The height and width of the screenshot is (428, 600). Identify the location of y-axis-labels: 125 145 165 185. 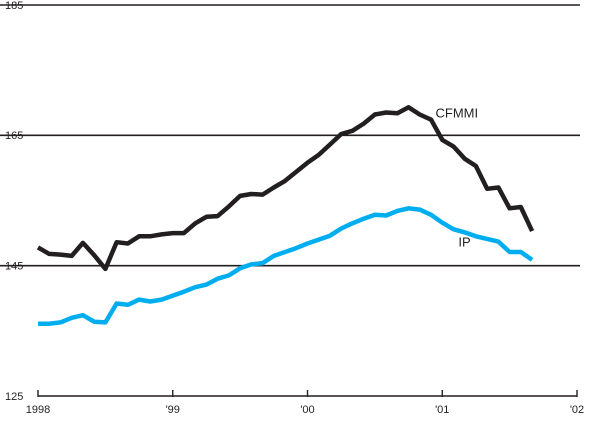
(14, 201).